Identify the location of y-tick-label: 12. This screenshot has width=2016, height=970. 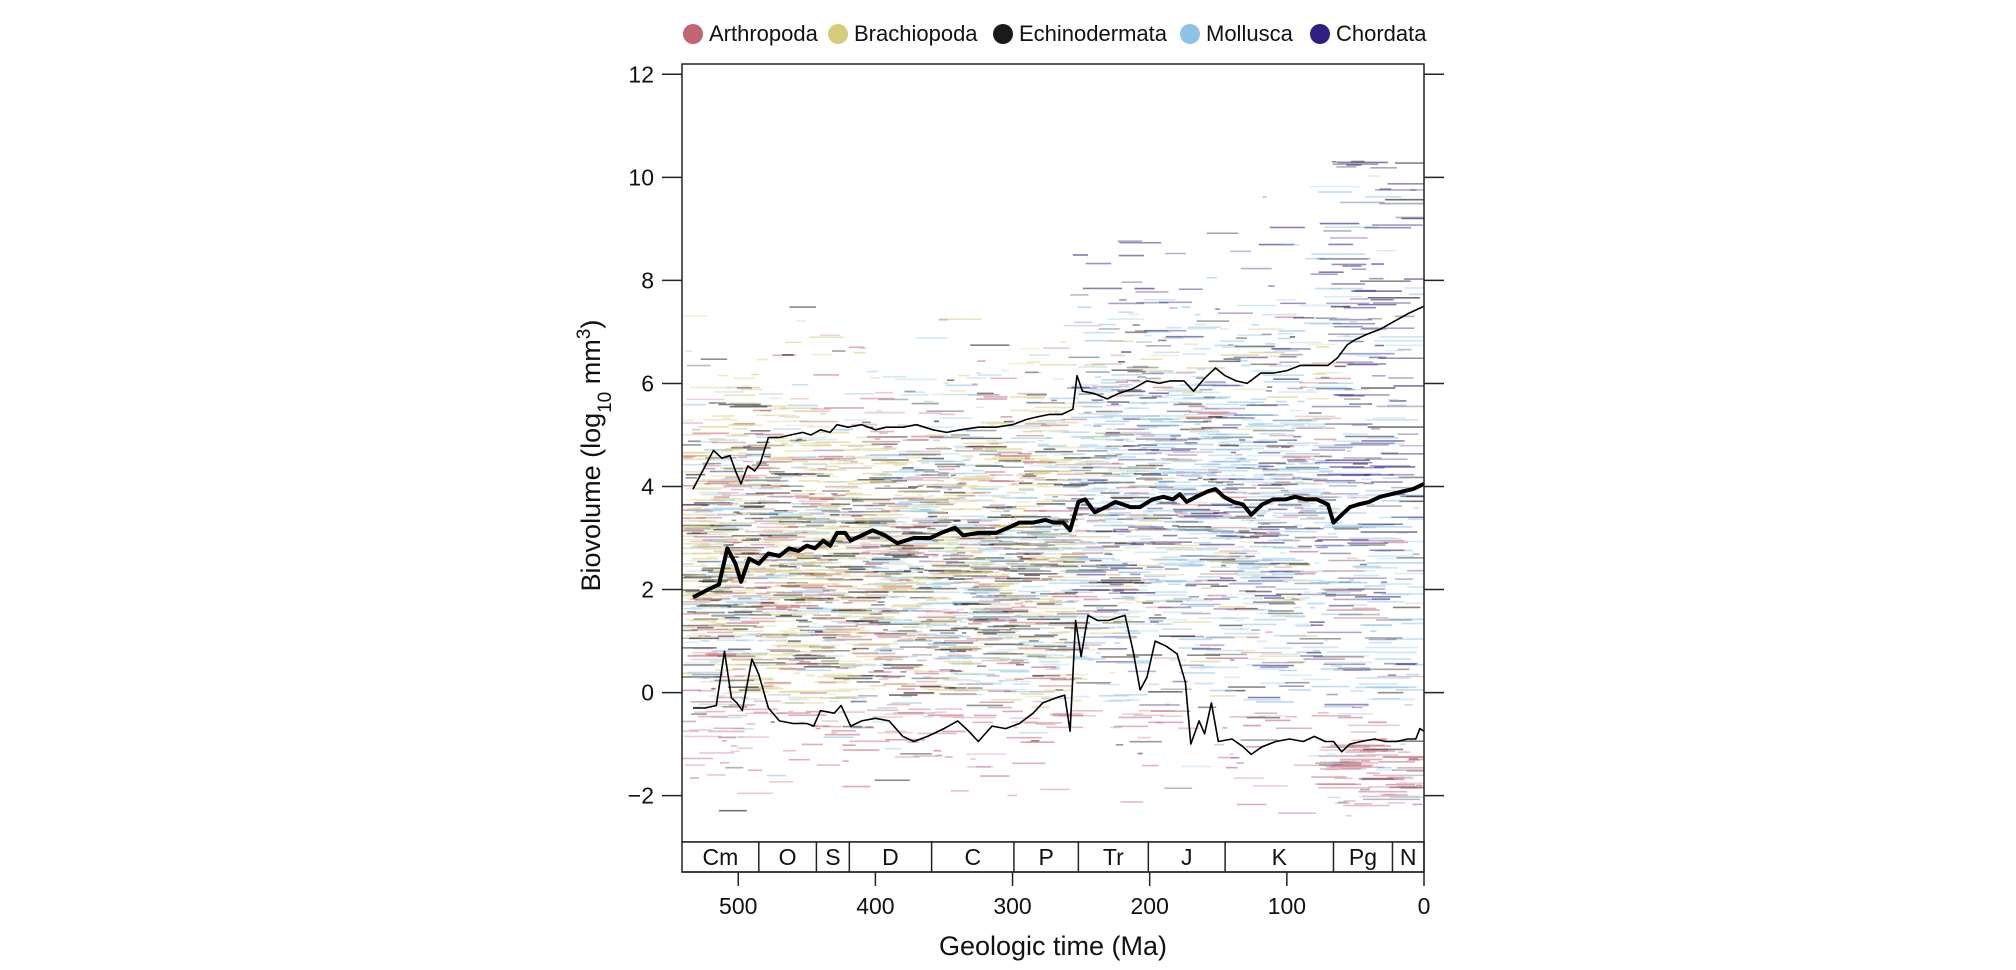
(641, 74).